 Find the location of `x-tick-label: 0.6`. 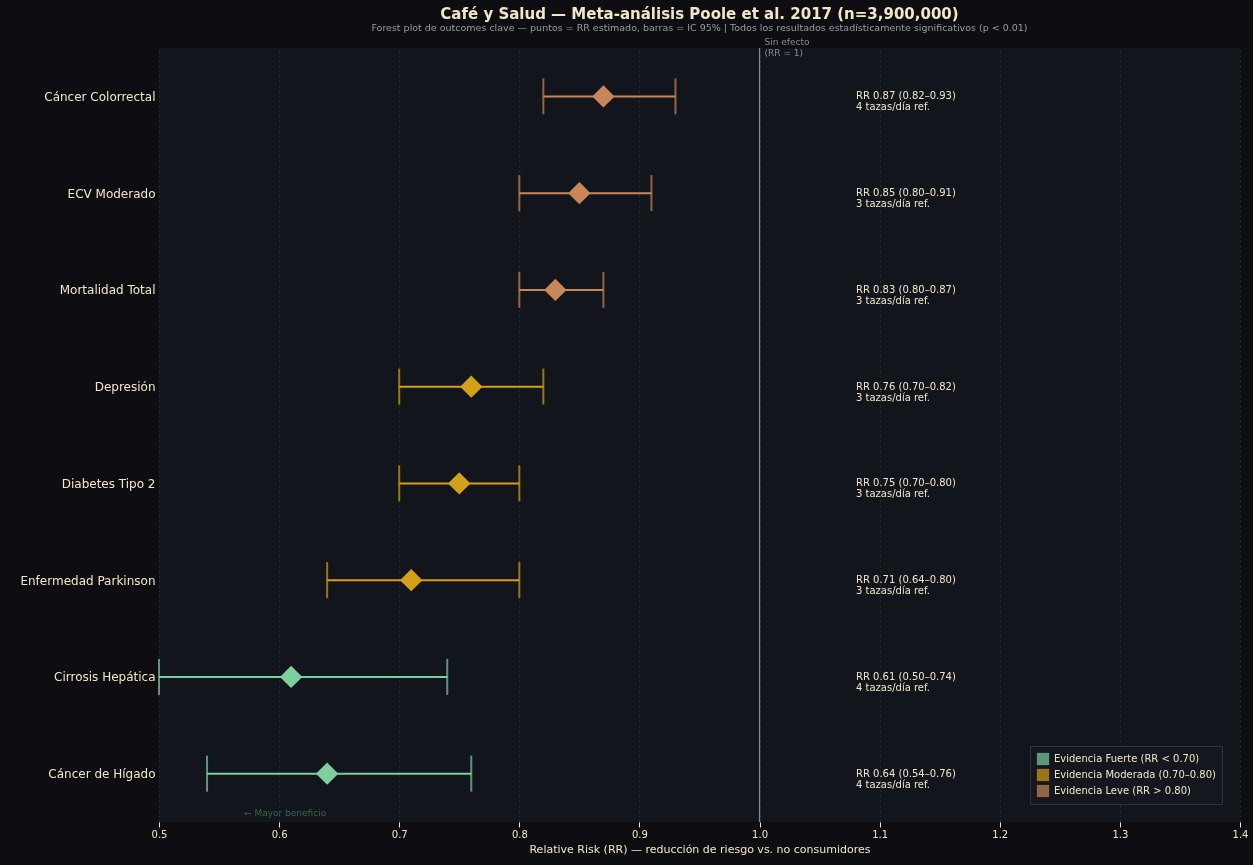

x-tick-label: 0.6 is located at coordinates (279, 834).